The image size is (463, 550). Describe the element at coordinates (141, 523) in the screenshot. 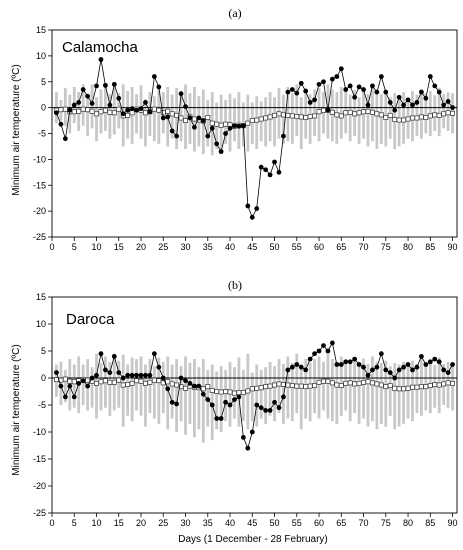

I see `x-tick-label: 20` at that location.